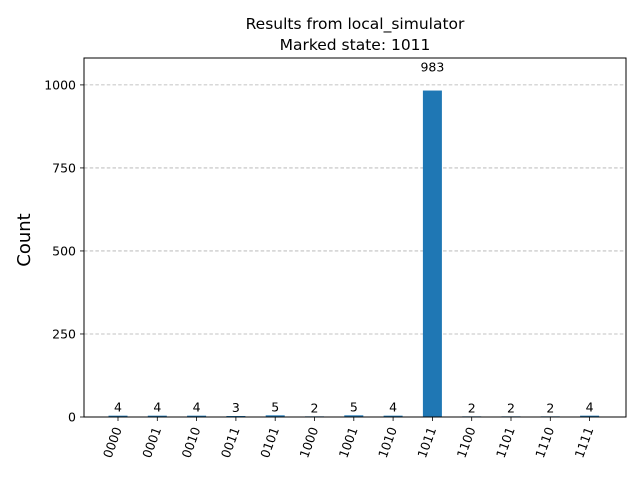 This screenshot has height=480, width=640. What do you see at coordinates (64, 333) in the screenshot?
I see `y-tick-label-250: 250` at bounding box center [64, 333].